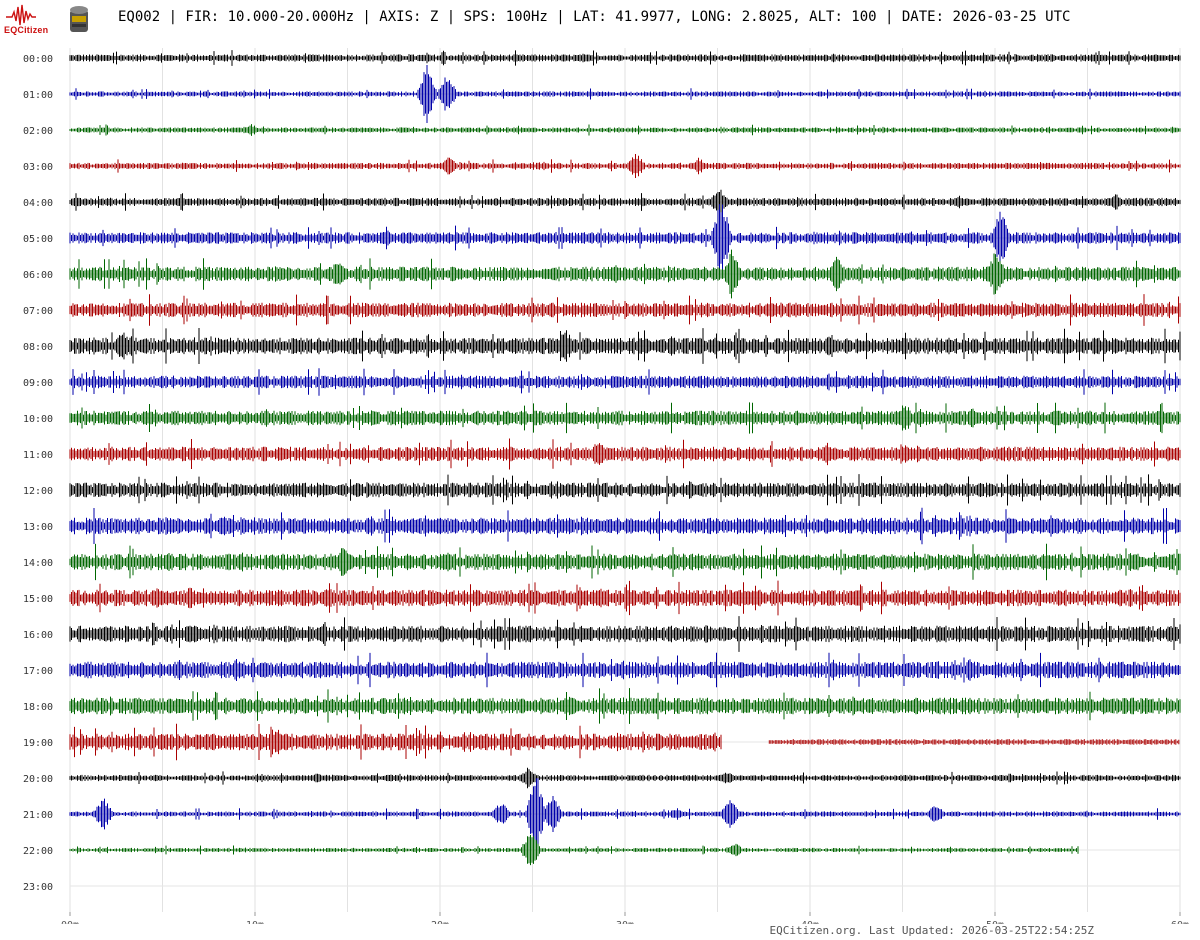  What do you see at coordinates (38, 167) in the screenshot?
I see `row-time-label: 03:00` at bounding box center [38, 167].